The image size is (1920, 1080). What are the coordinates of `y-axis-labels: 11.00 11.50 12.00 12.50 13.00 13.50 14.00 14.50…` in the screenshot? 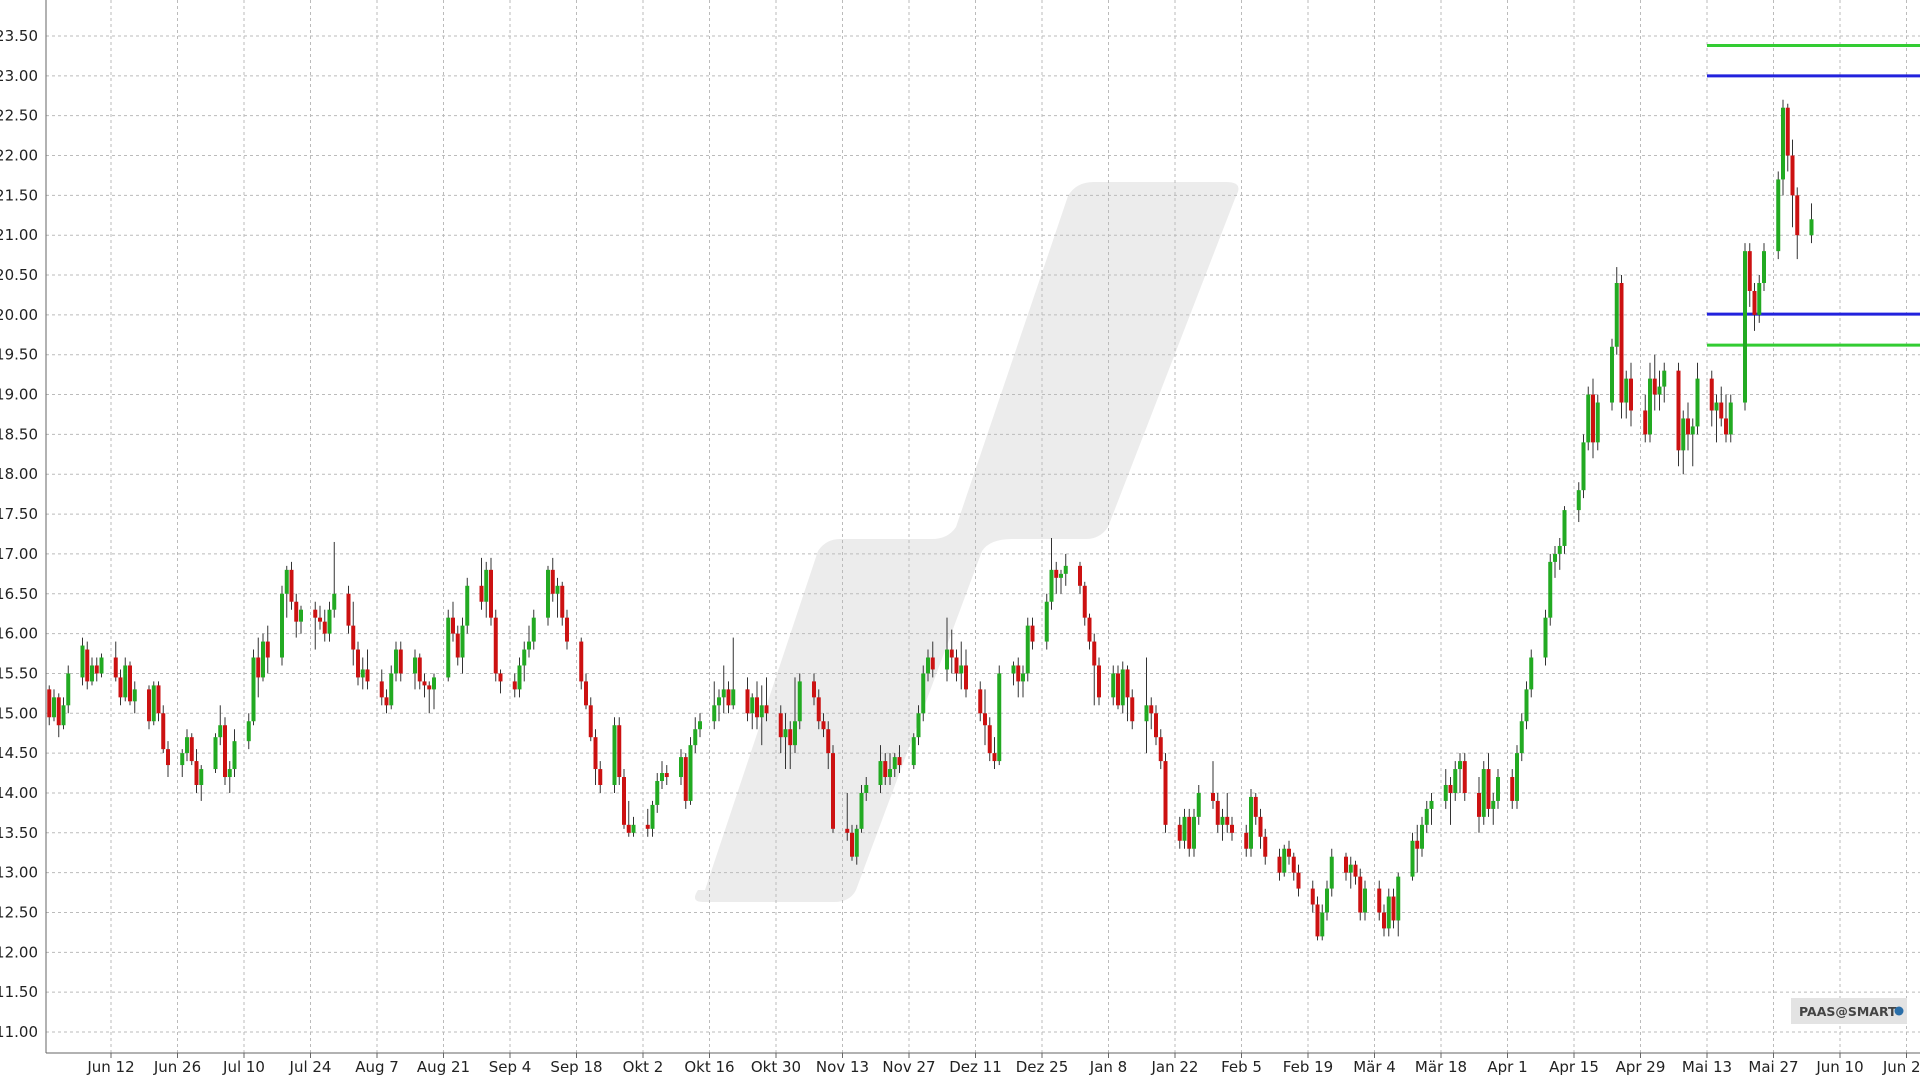 It's located at (19, 534).